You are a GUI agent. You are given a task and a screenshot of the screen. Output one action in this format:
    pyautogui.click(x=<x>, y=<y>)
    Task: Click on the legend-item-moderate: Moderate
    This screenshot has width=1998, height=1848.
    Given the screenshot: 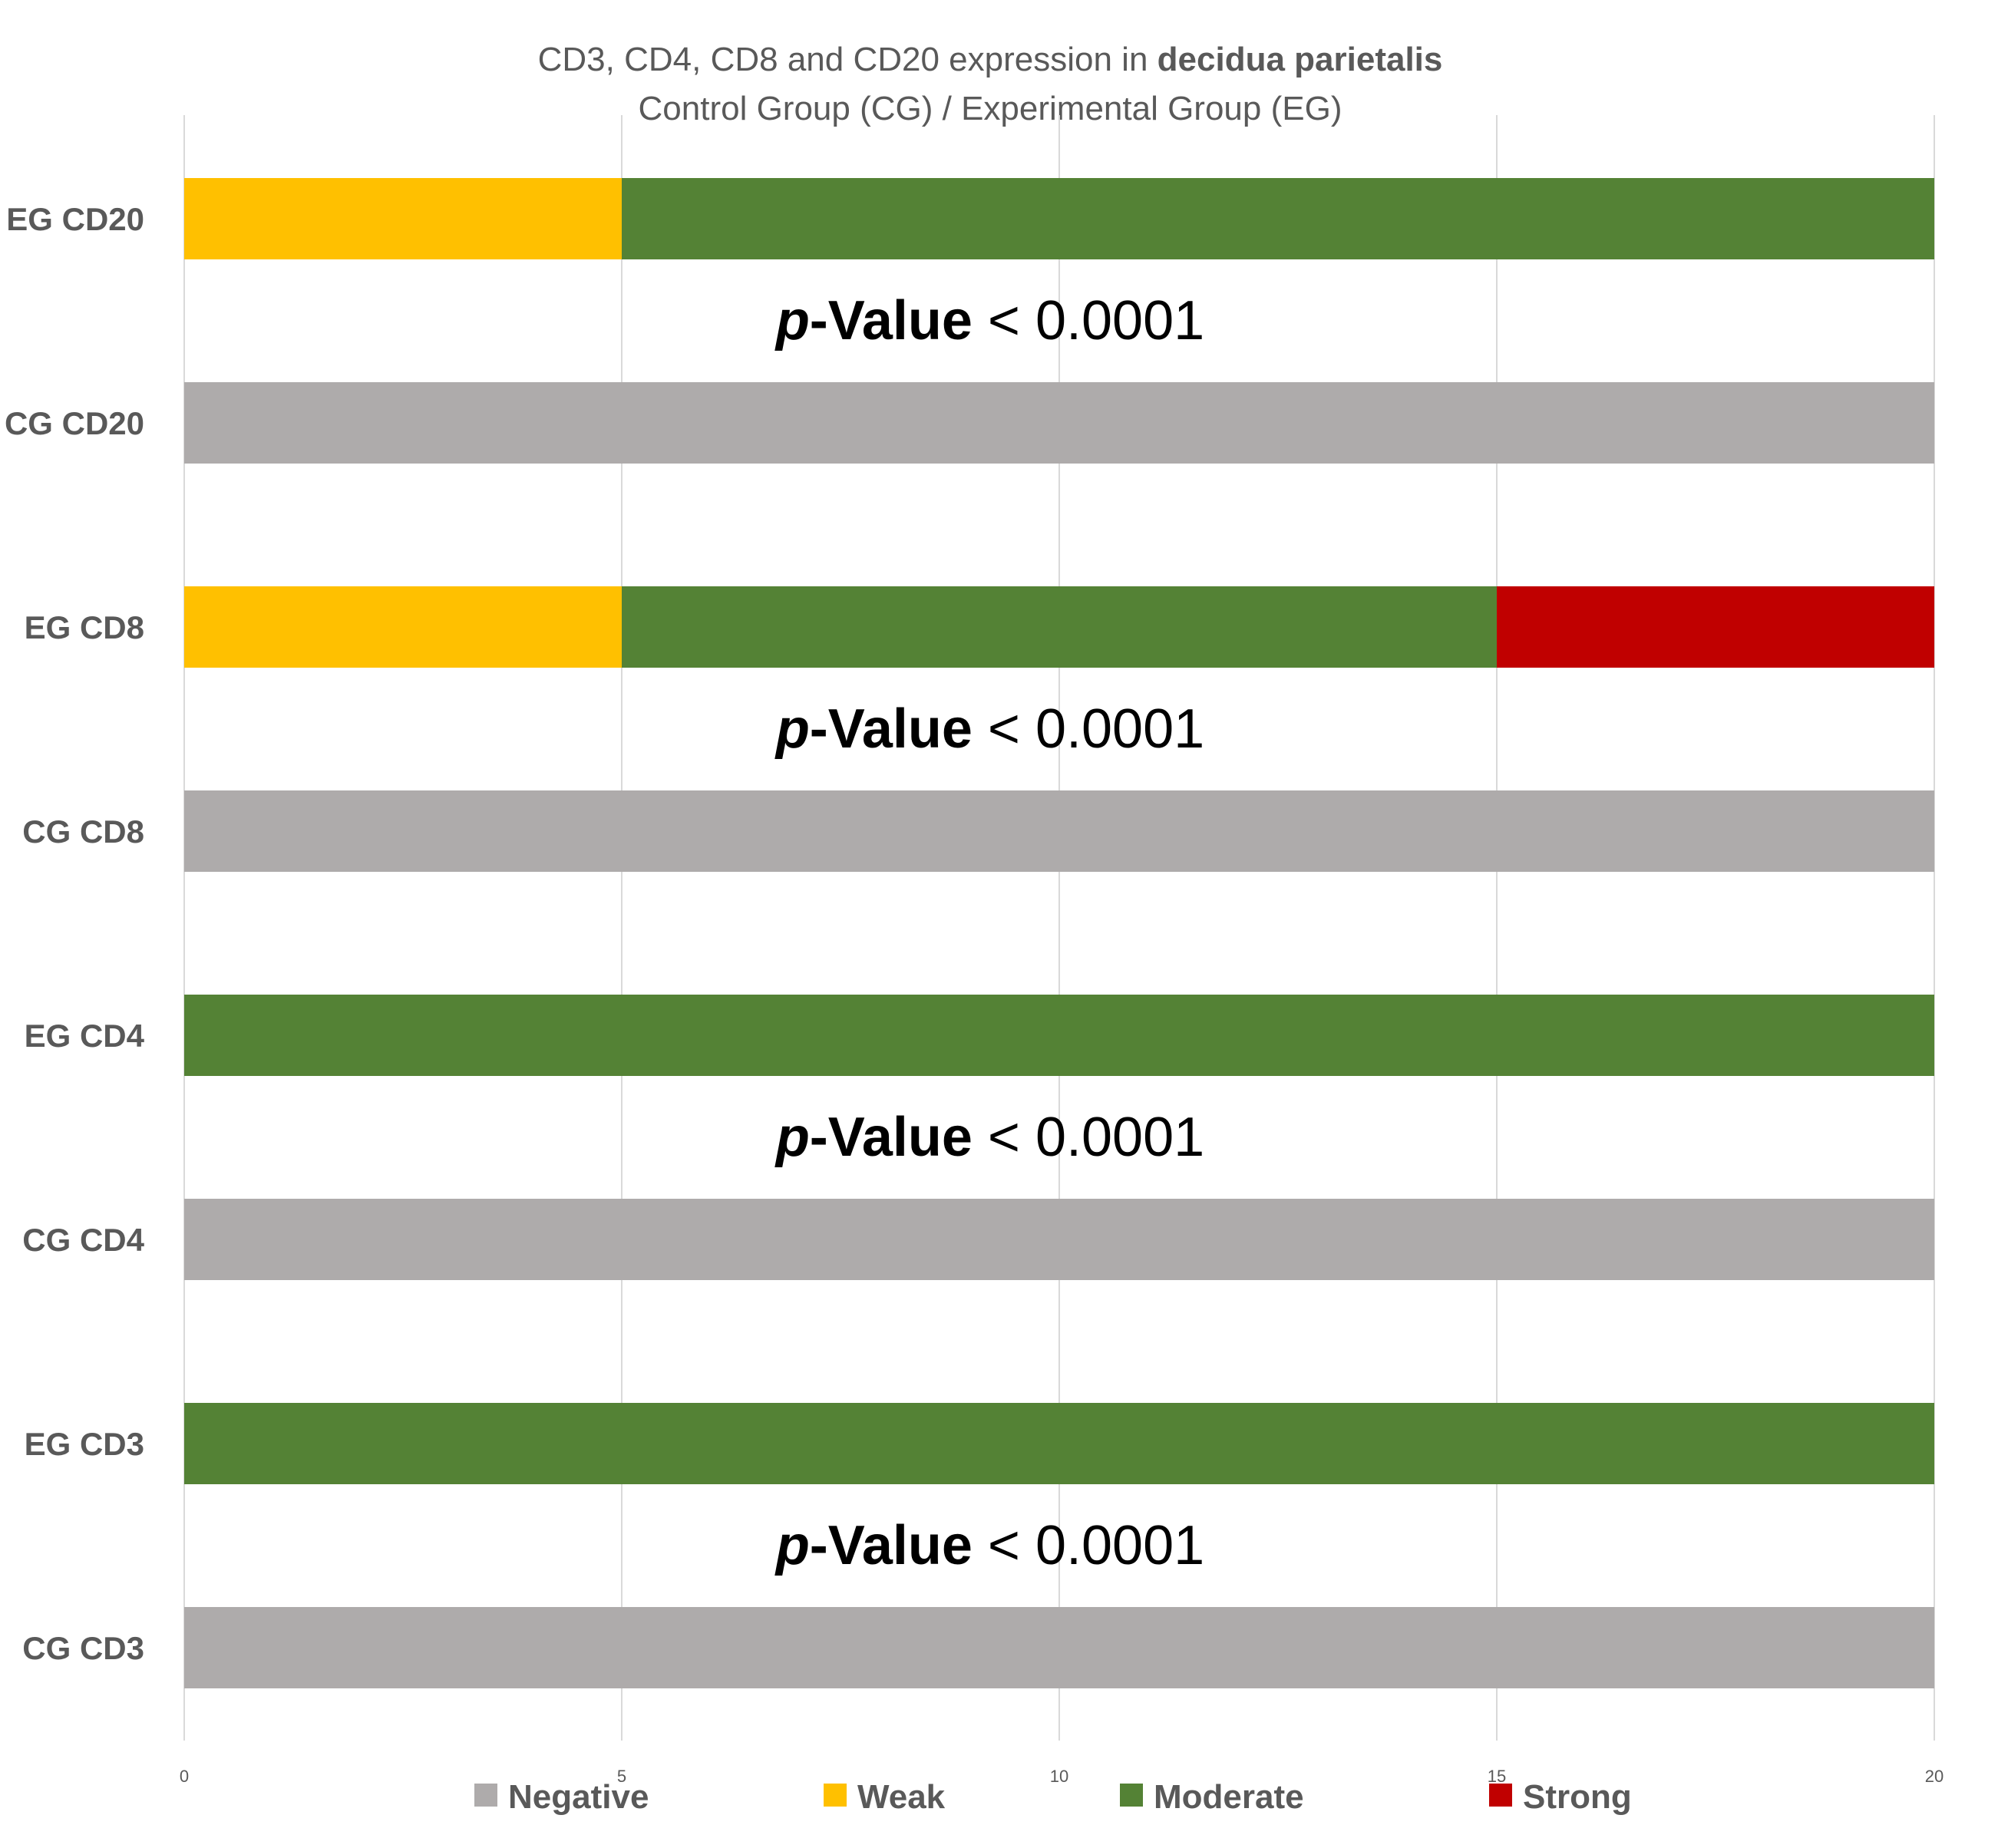 What is the action you would take?
    pyautogui.click(x=1212, y=1797)
    